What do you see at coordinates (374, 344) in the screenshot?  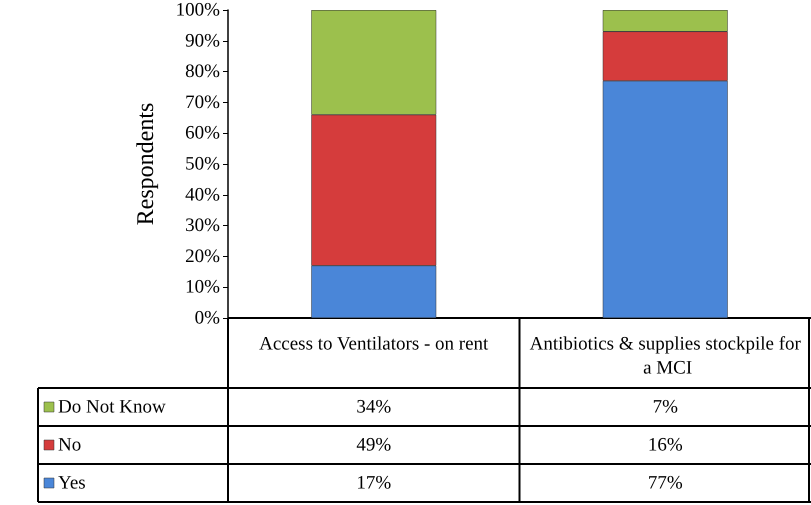 I see `x-tick-label: Access to Ventilators - on rent` at bounding box center [374, 344].